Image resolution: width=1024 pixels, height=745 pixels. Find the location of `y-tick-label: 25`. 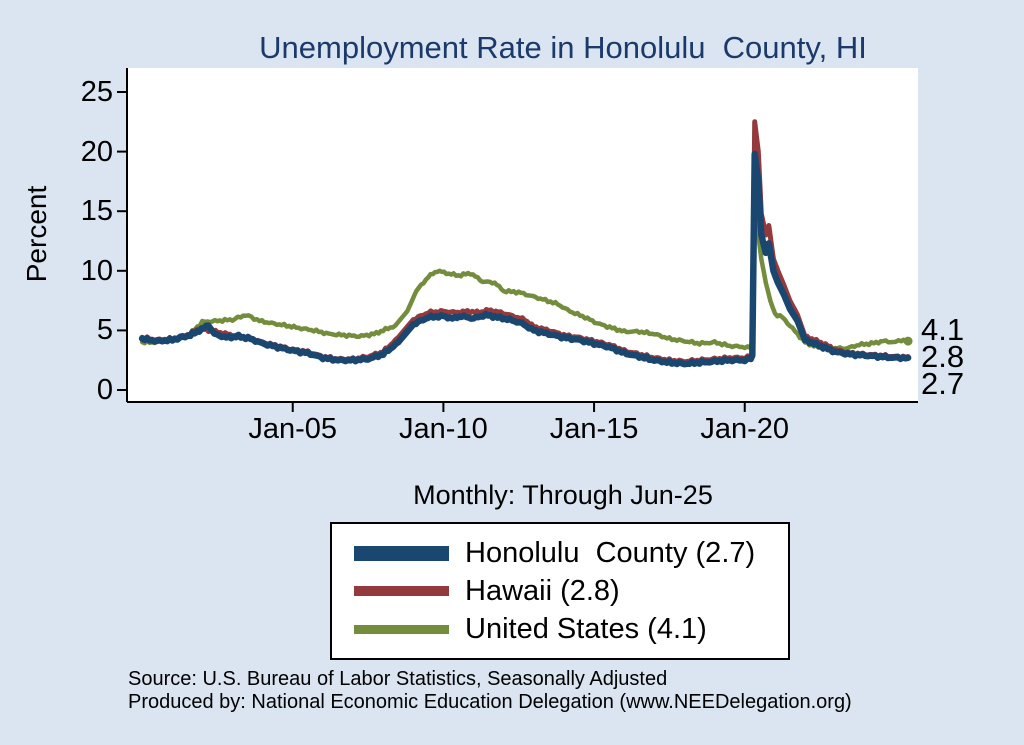

y-tick-label: 25 is located at coordinates (96, 92).